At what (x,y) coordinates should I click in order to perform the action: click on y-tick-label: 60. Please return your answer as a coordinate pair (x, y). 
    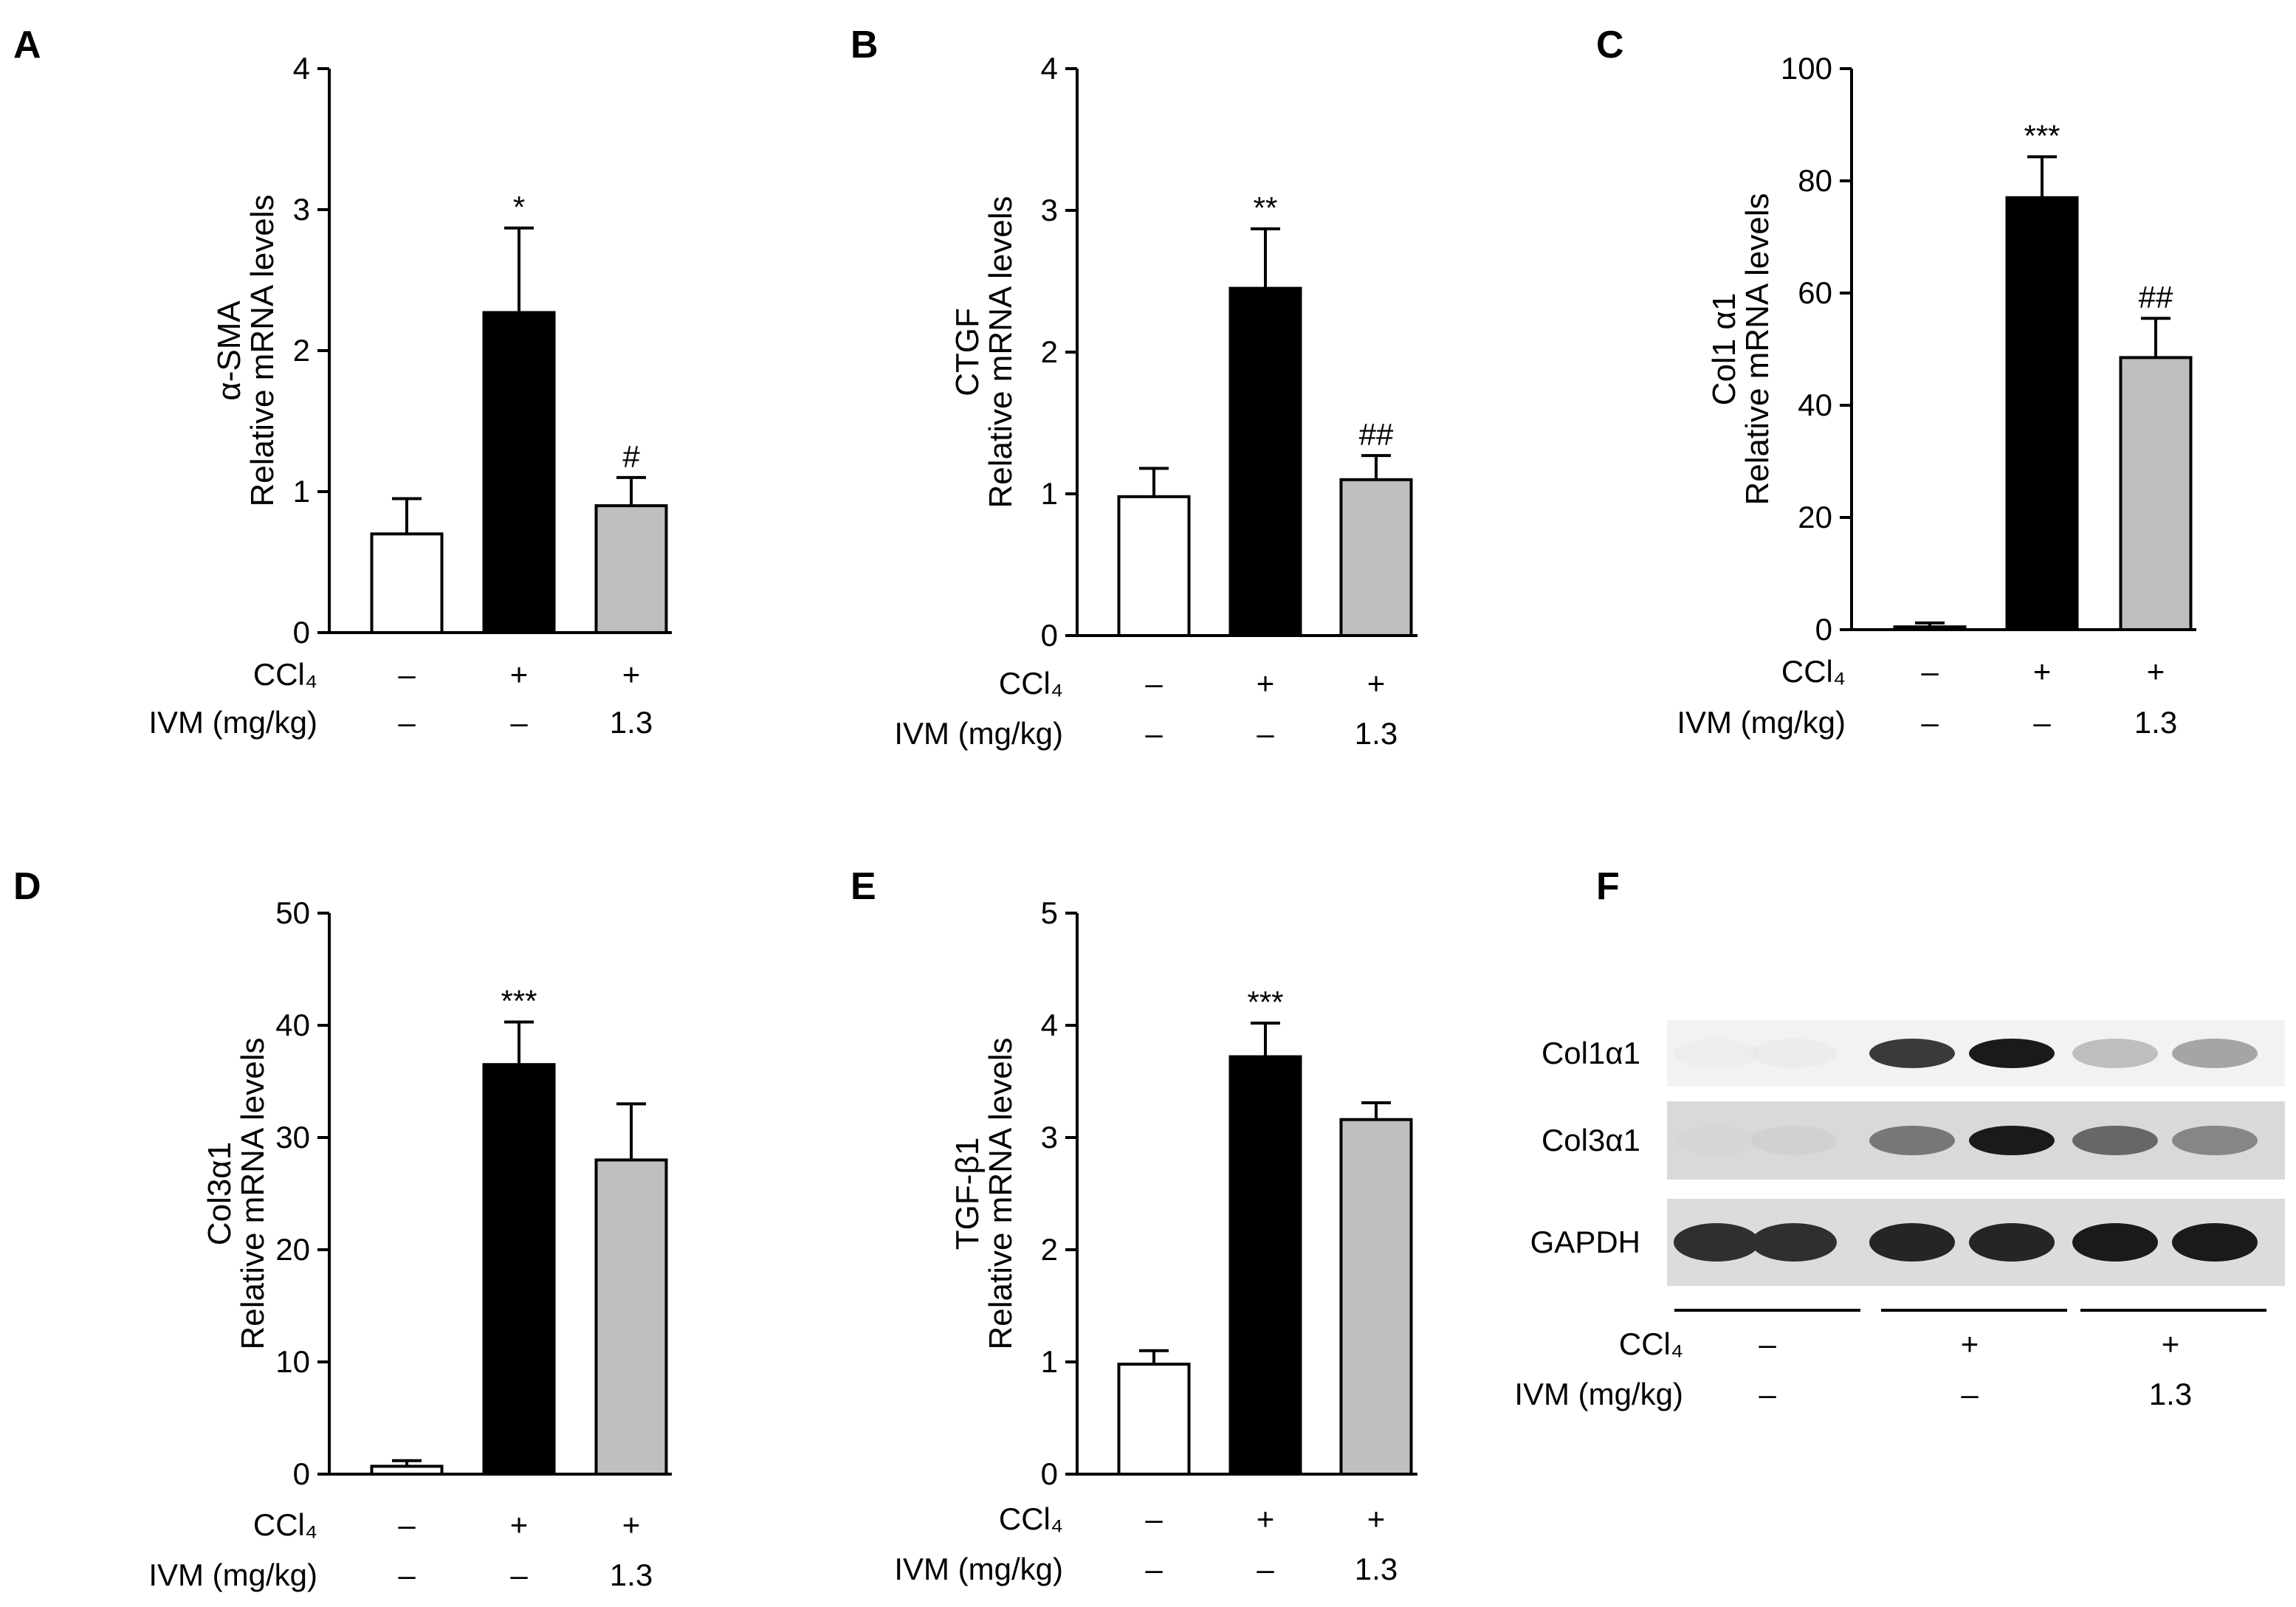
    Looking at the image, I should click on (1815, 292).